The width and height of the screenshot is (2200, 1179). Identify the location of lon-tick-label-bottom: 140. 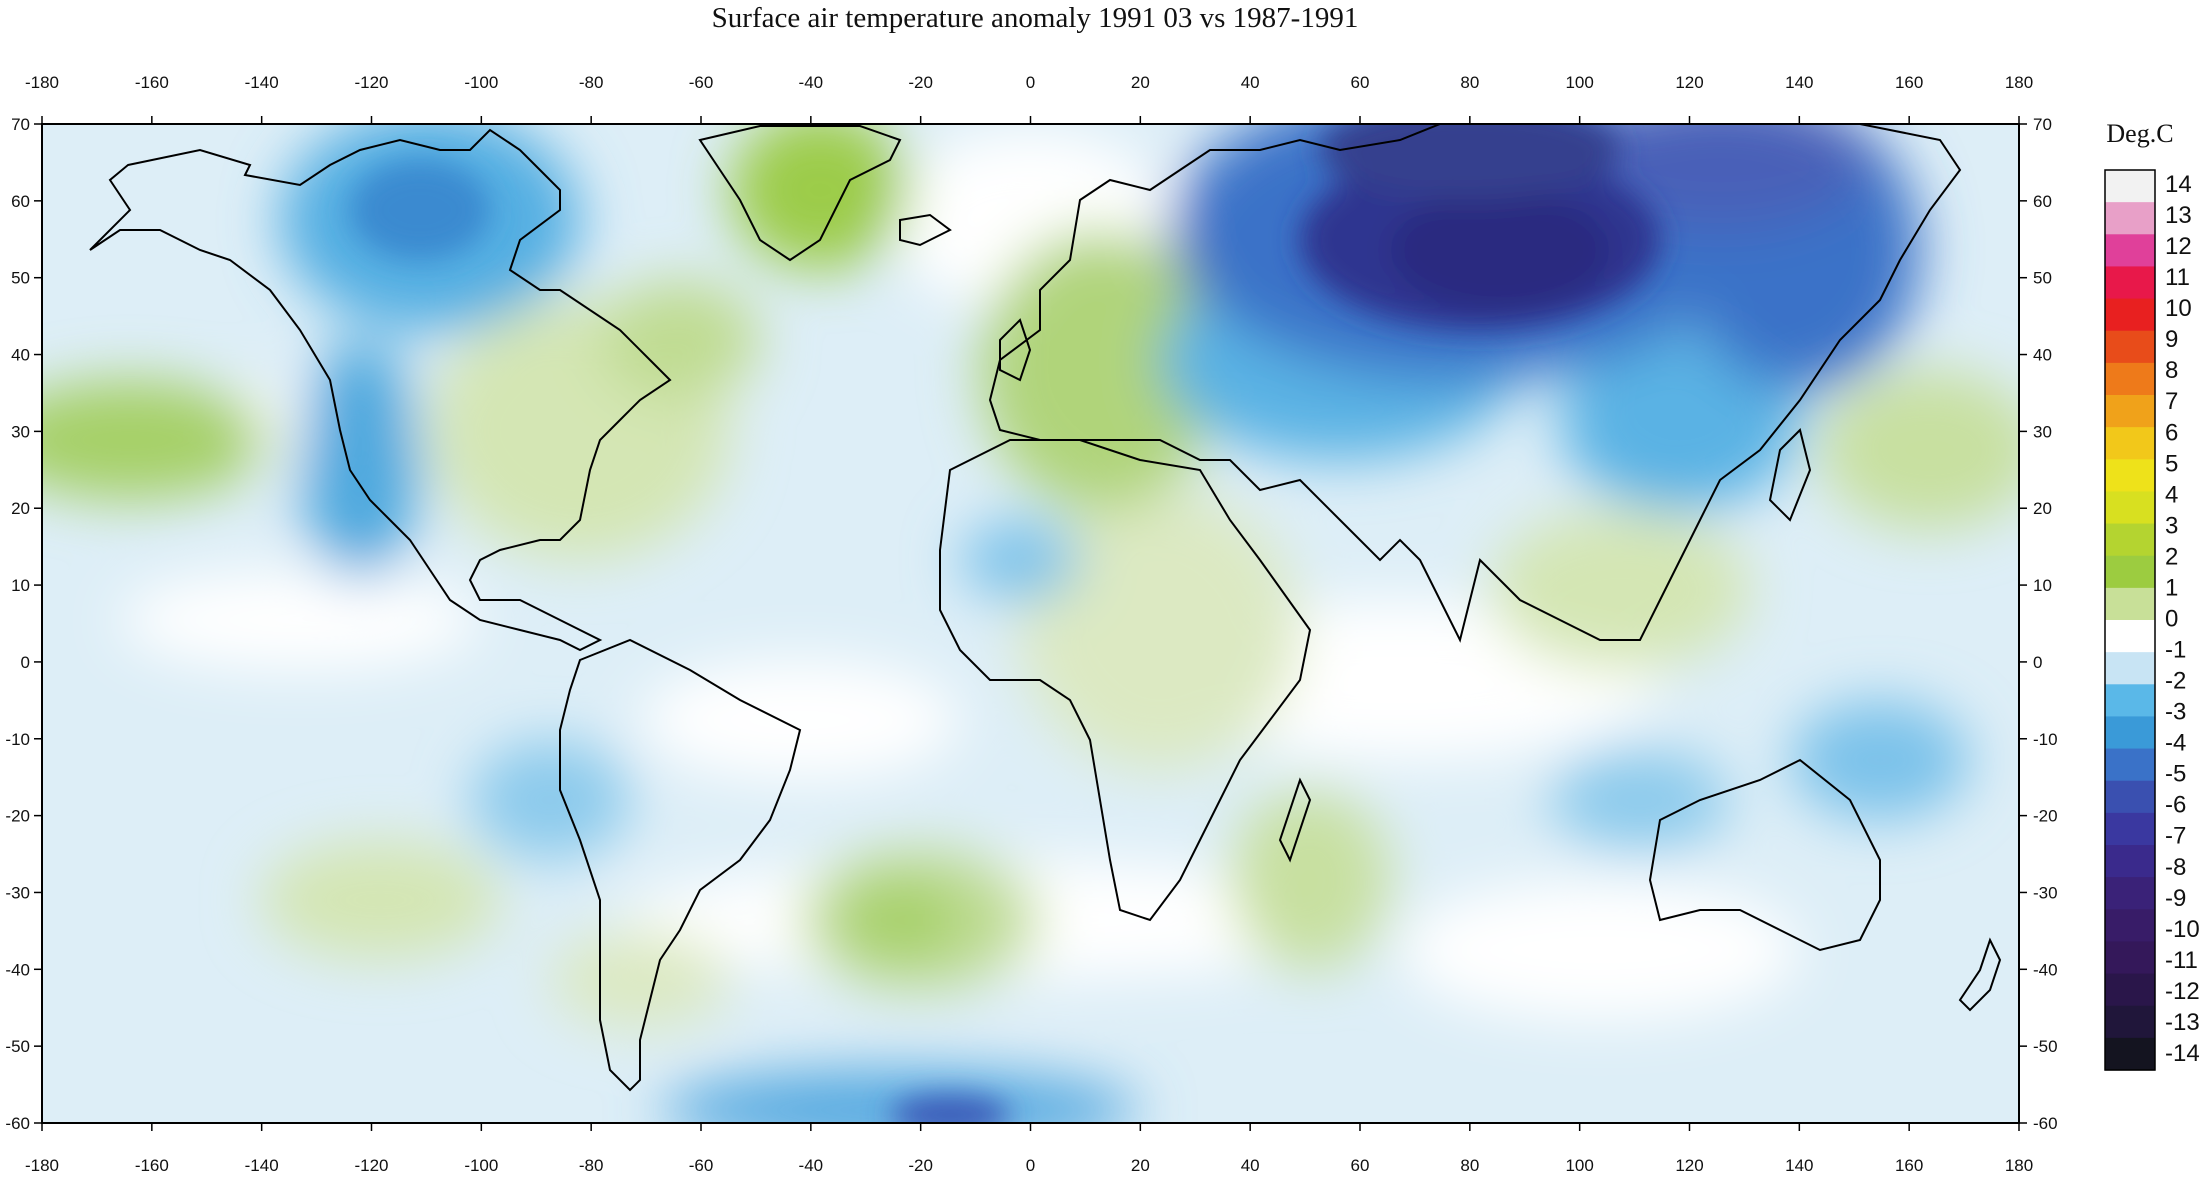
(1799, 1165).